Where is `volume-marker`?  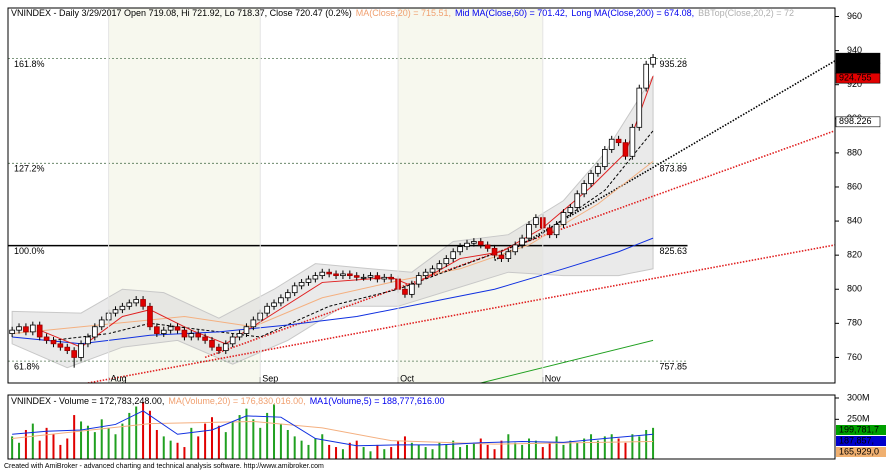
volume-marker is located at coordinates (861, 430).